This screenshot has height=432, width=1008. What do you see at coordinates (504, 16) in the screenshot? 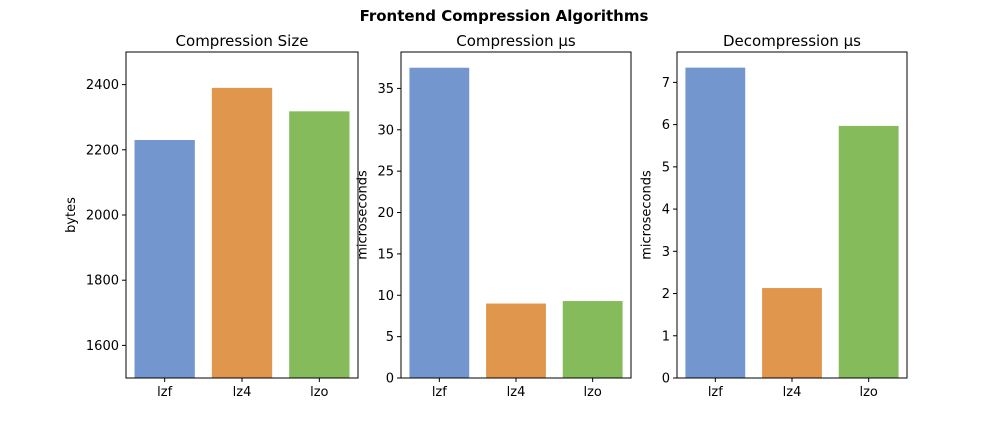
I see `figure-title: Frontend Compression Algorithms` at bounding box center [504, 16].